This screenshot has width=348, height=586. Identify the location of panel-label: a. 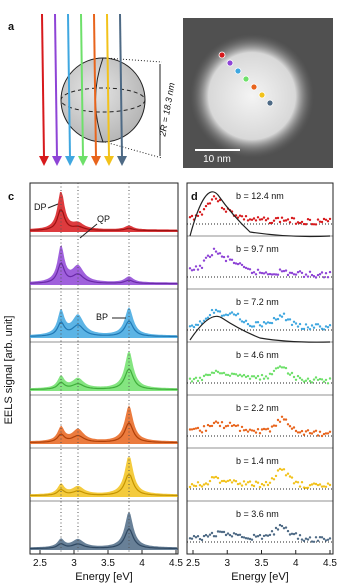
(11, 27).